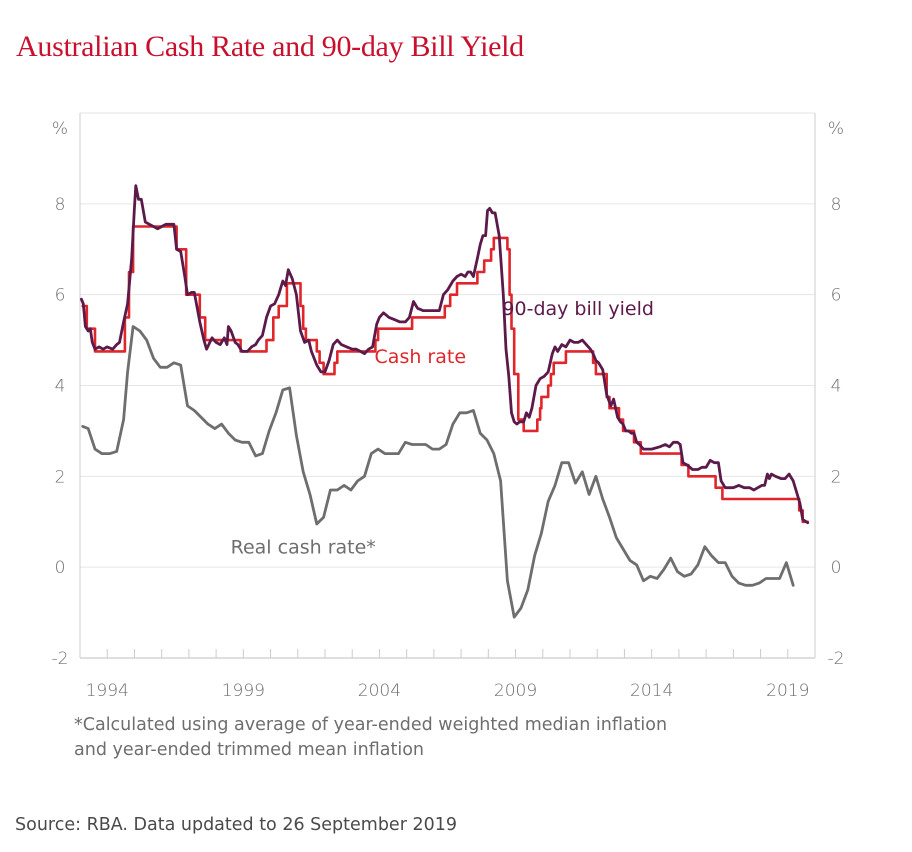 The height and width of the screenshot is (852, 912). Describe the element at coordinates (836, 205) in the screenshot. I see `y-tick-label-right: 8` at that location.